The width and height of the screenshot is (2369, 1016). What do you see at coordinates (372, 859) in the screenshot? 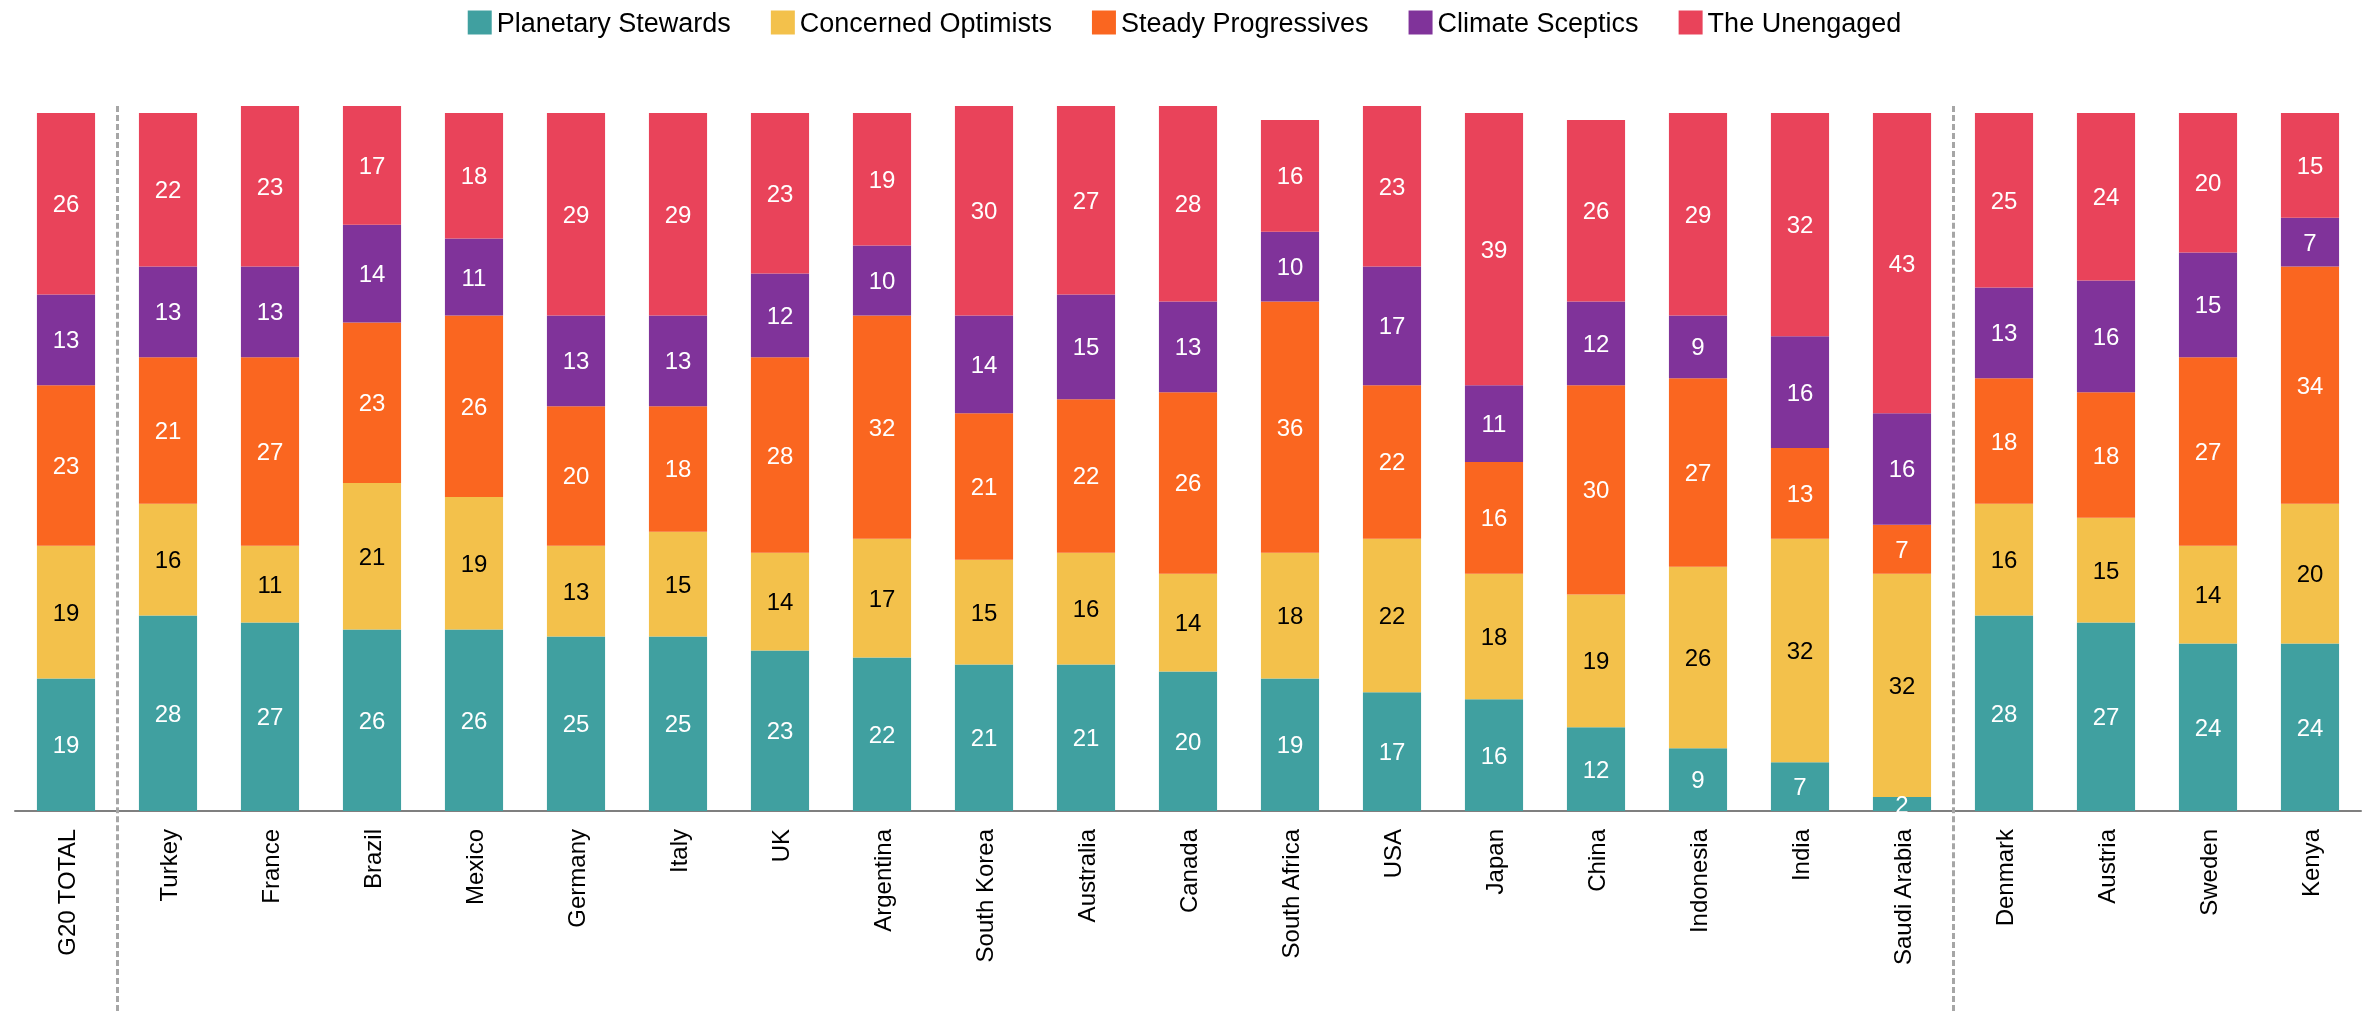
I see `x-tick-label: Brazil` at bounding box center [372, 859].